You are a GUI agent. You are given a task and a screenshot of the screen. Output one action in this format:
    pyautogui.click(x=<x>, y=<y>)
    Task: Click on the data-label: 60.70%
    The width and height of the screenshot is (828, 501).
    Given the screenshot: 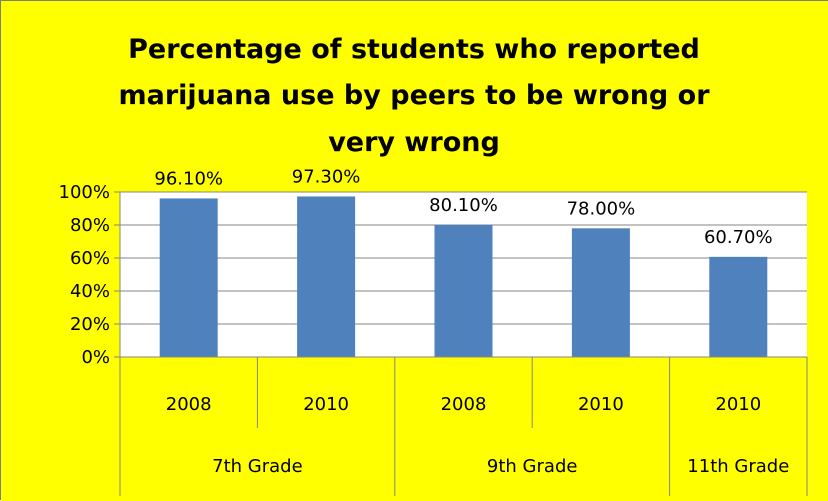 What is the action you would take?
    pyautogui.click(x=738, y=237)
    